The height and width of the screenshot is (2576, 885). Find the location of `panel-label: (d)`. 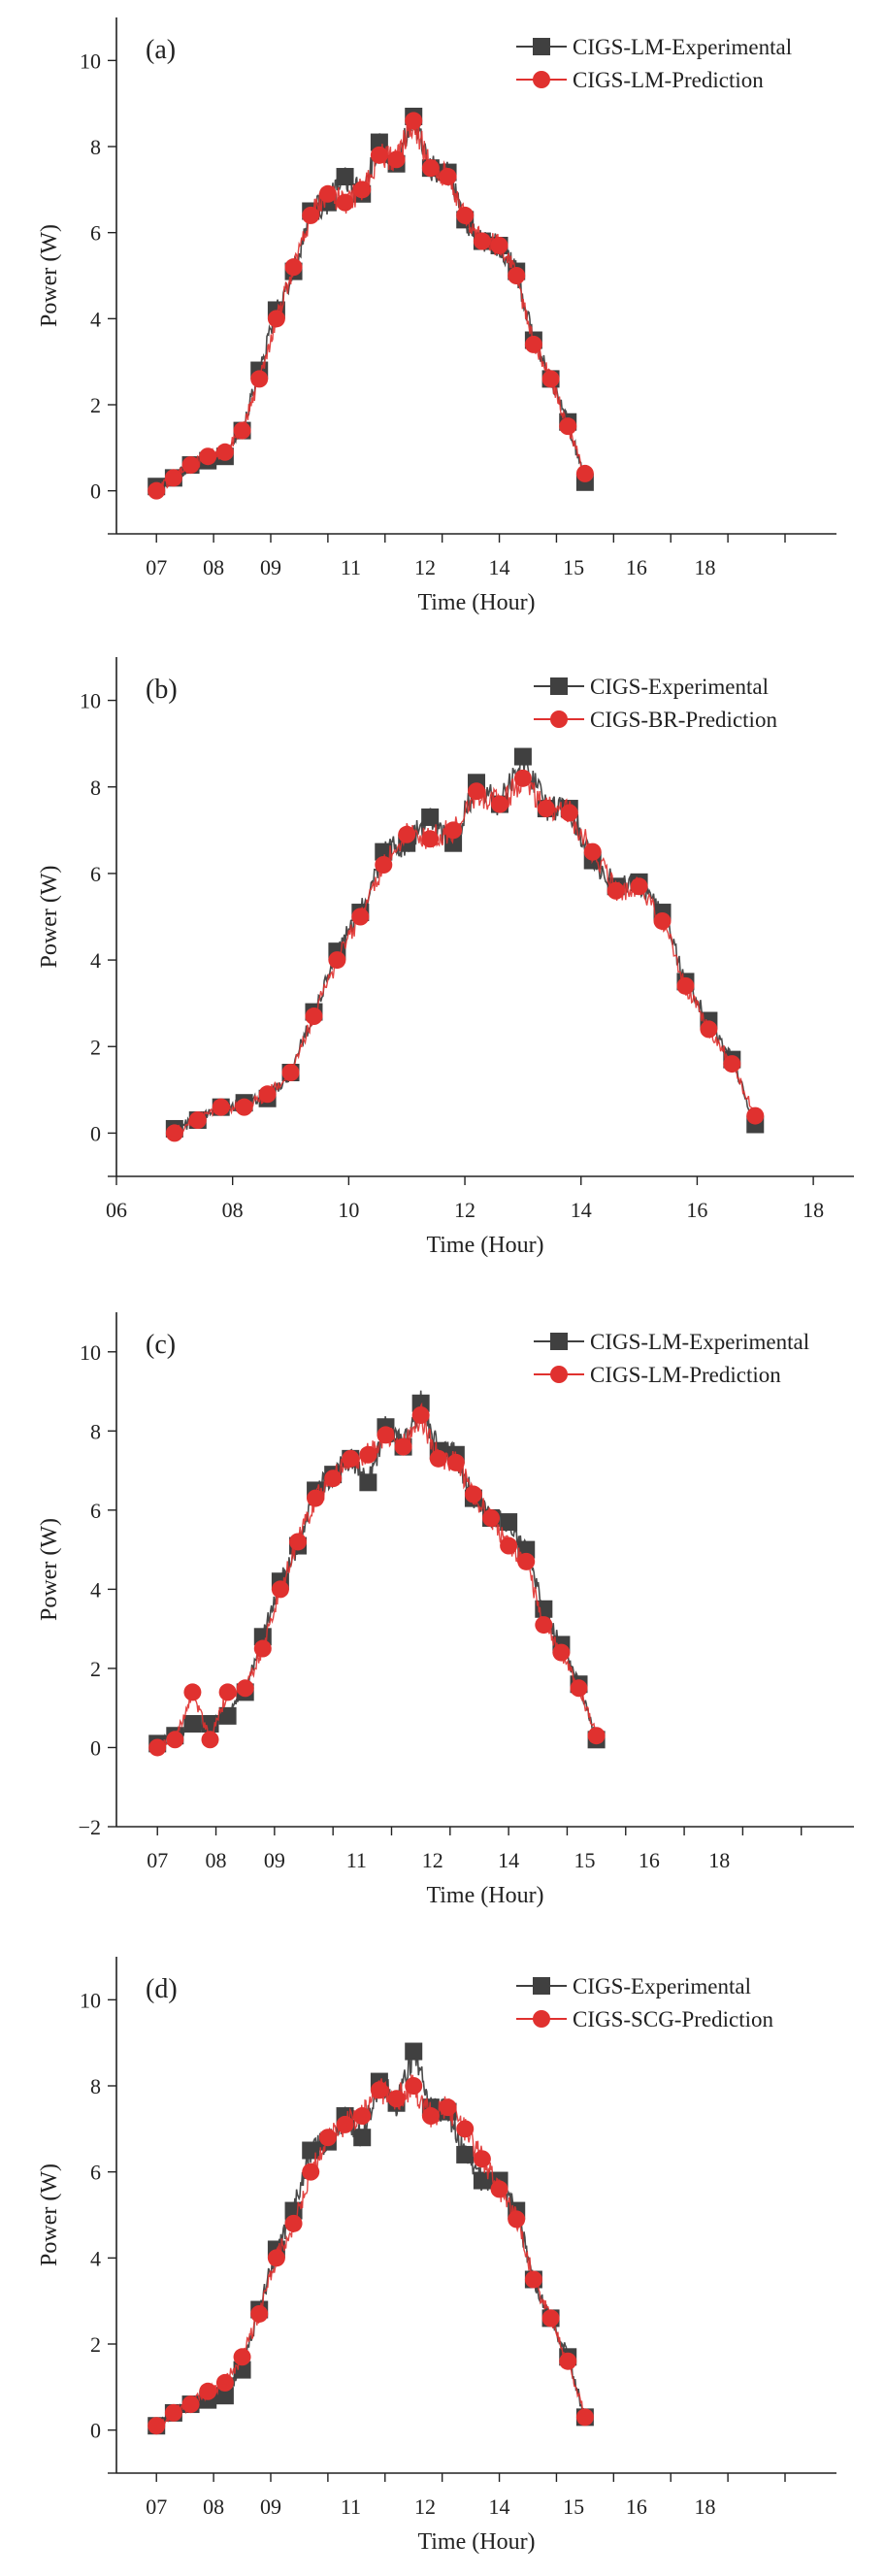

panel-label: (d) is located at coordinates (162, 1989).